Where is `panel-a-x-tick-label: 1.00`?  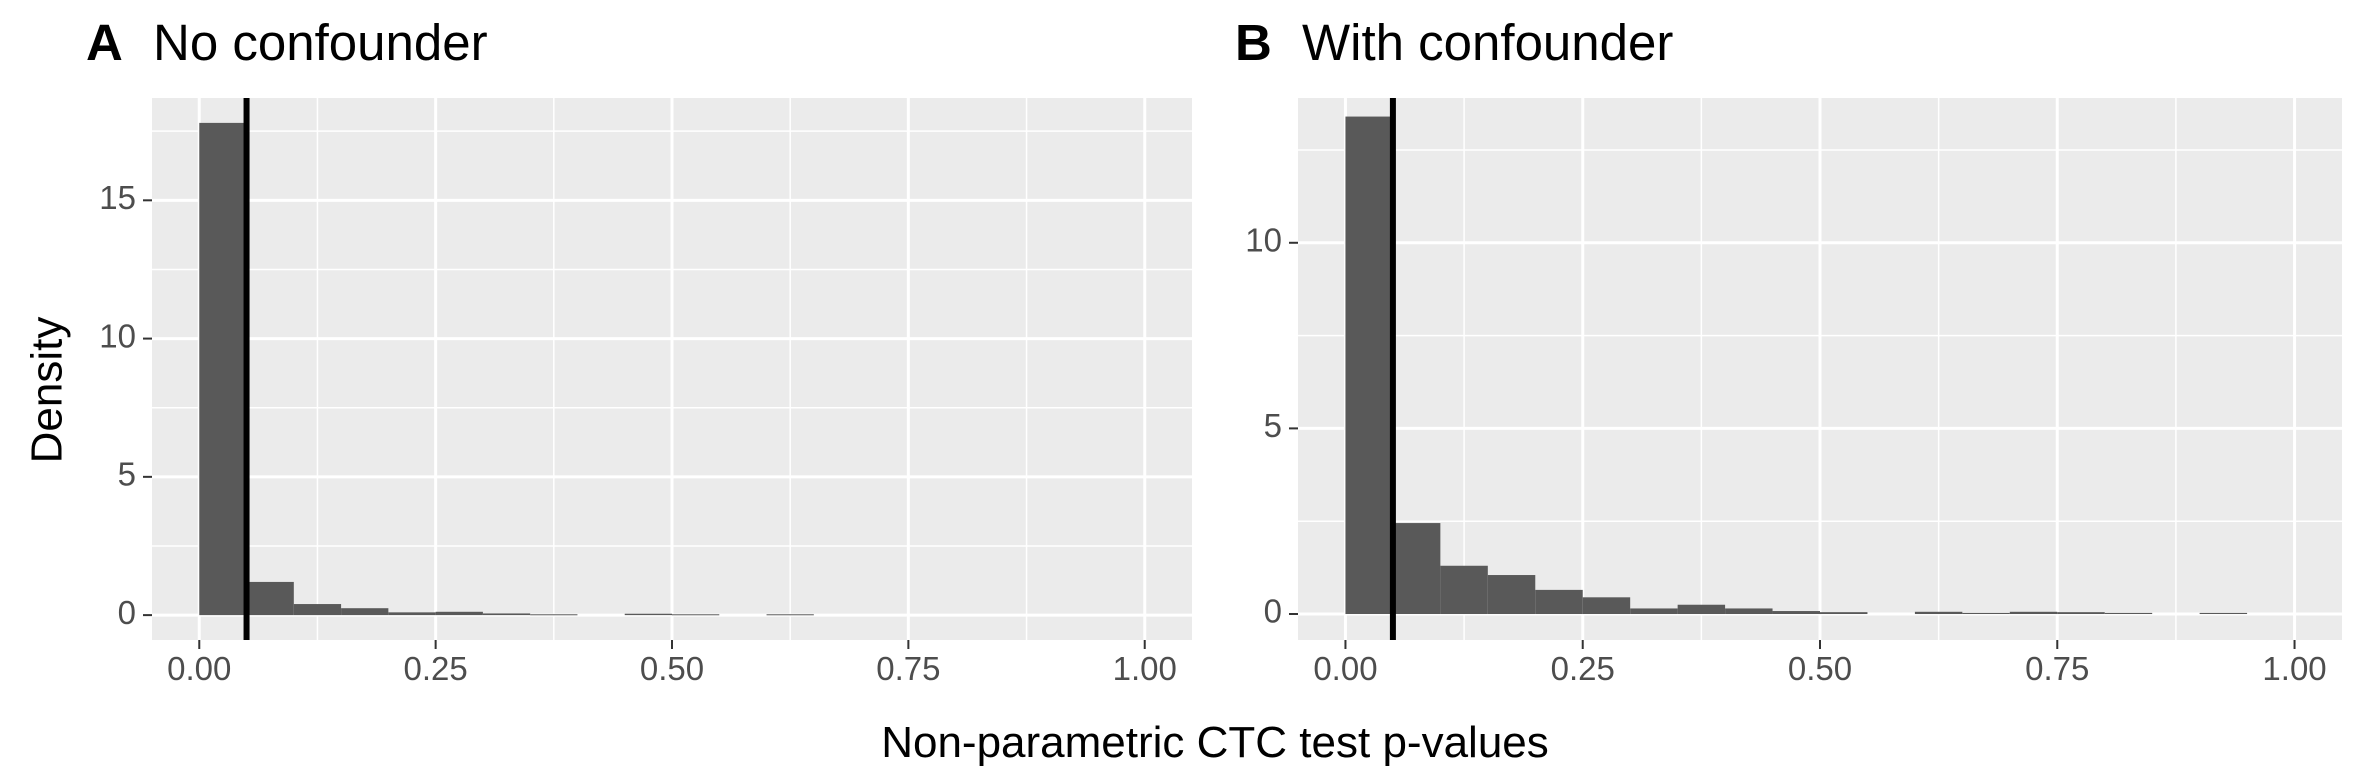 panel-a-x-tick-label: 1.00 is located at coordinates (1145, 668).